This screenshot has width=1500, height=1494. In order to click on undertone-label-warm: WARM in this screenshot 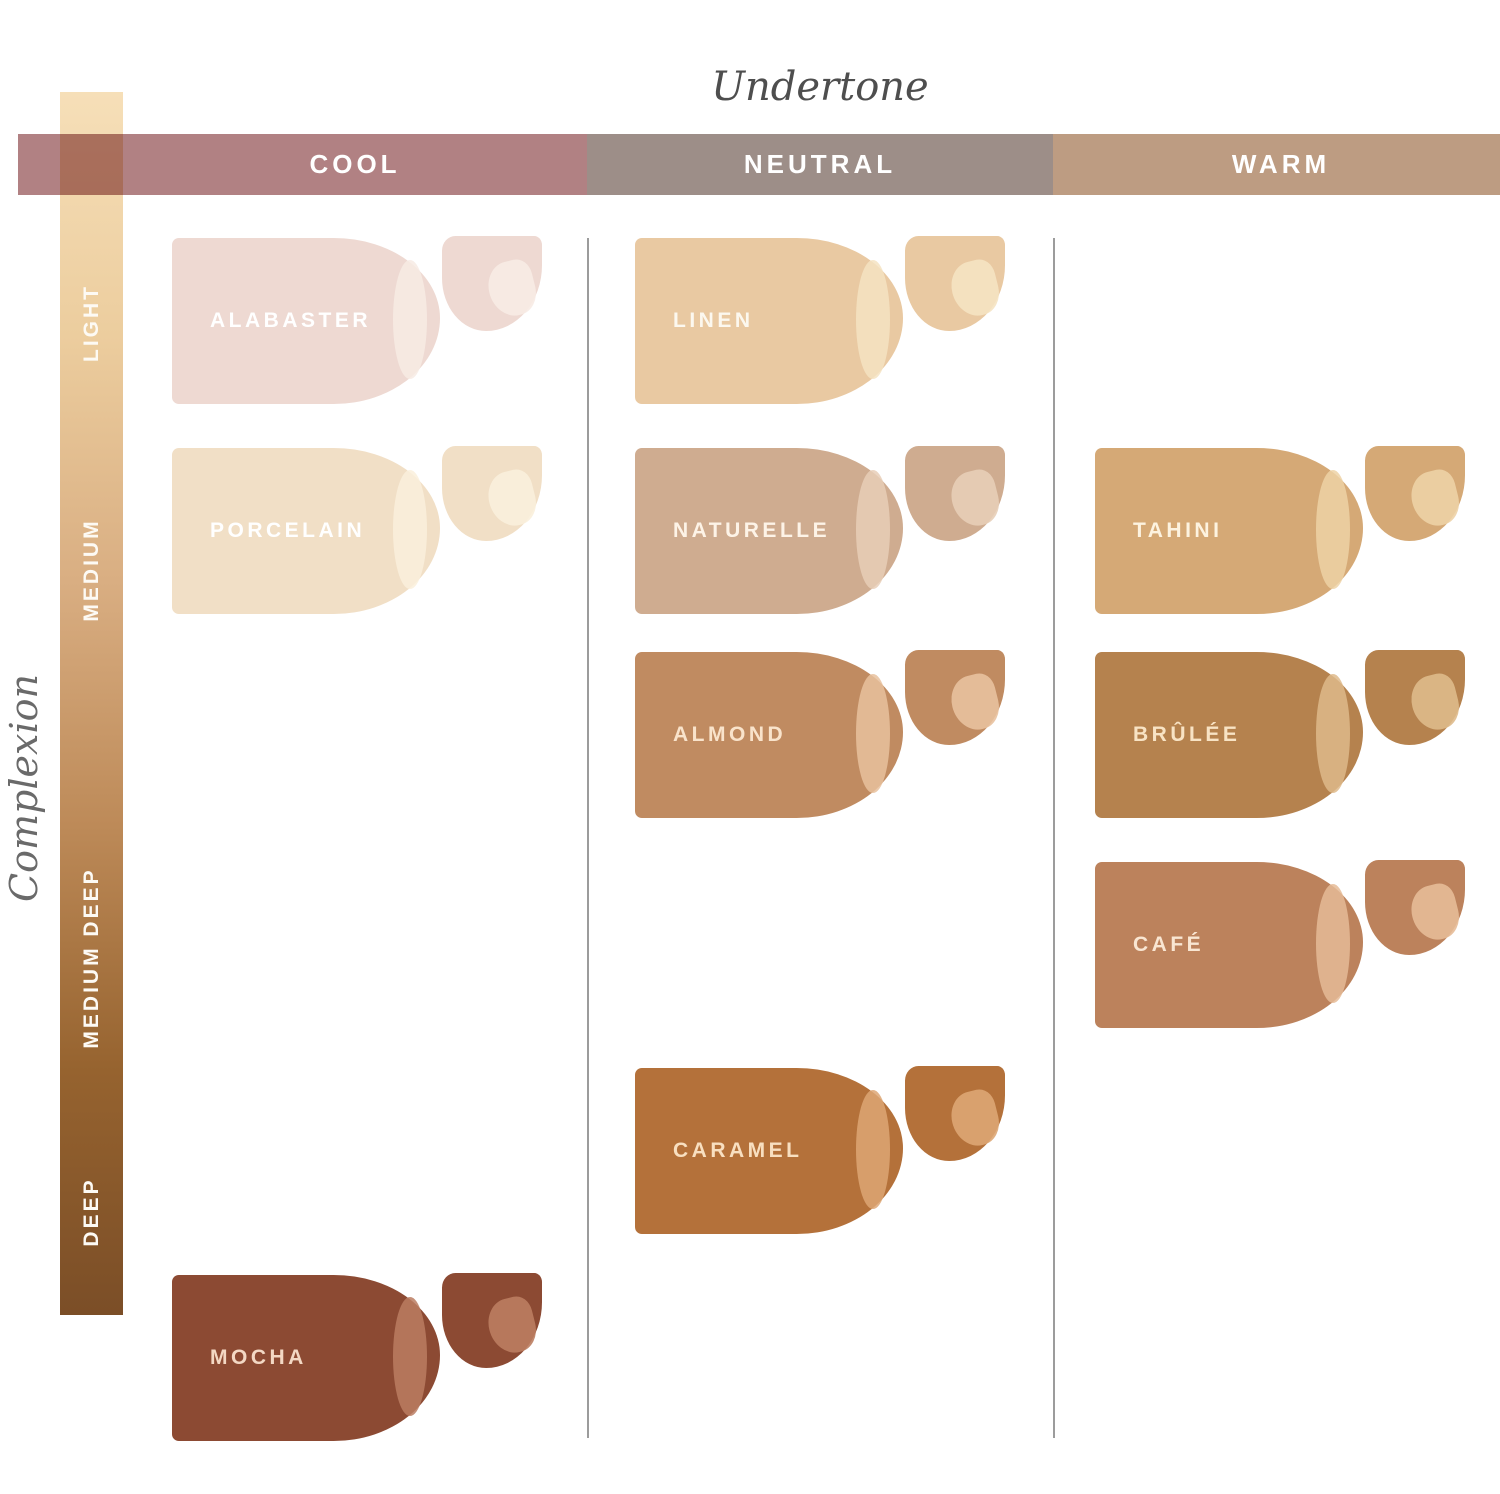, I will do `click(1281, 164)`.